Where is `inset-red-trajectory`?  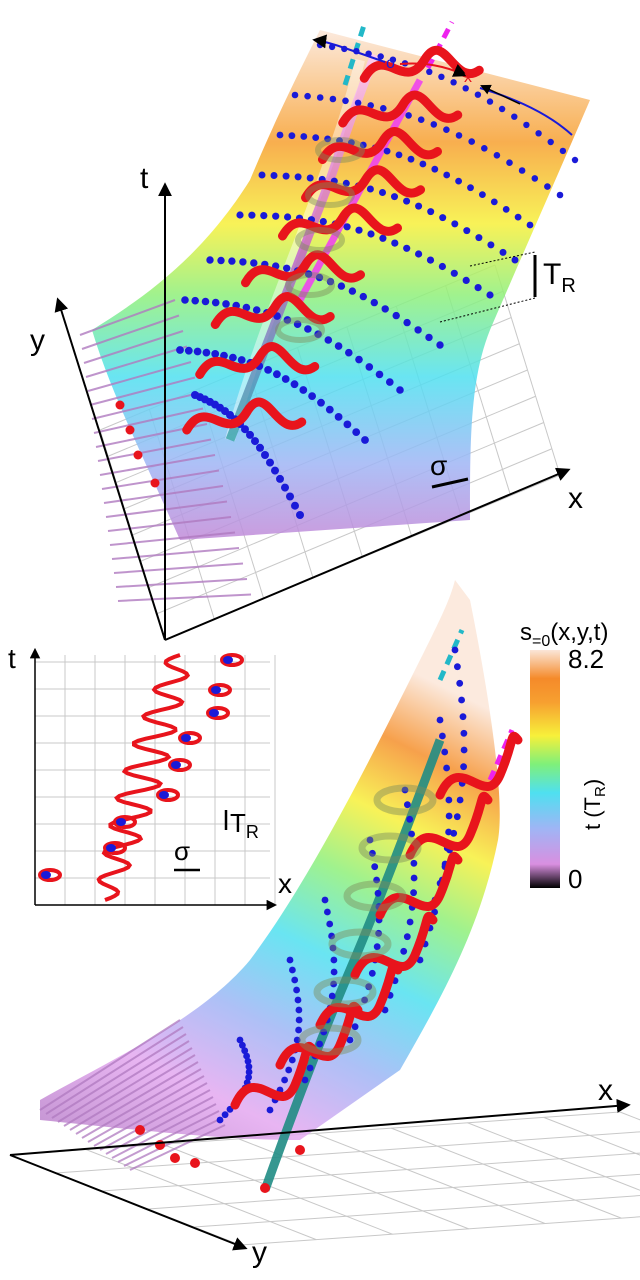
inset-red-trajectory is located at coordinates (143, 777).